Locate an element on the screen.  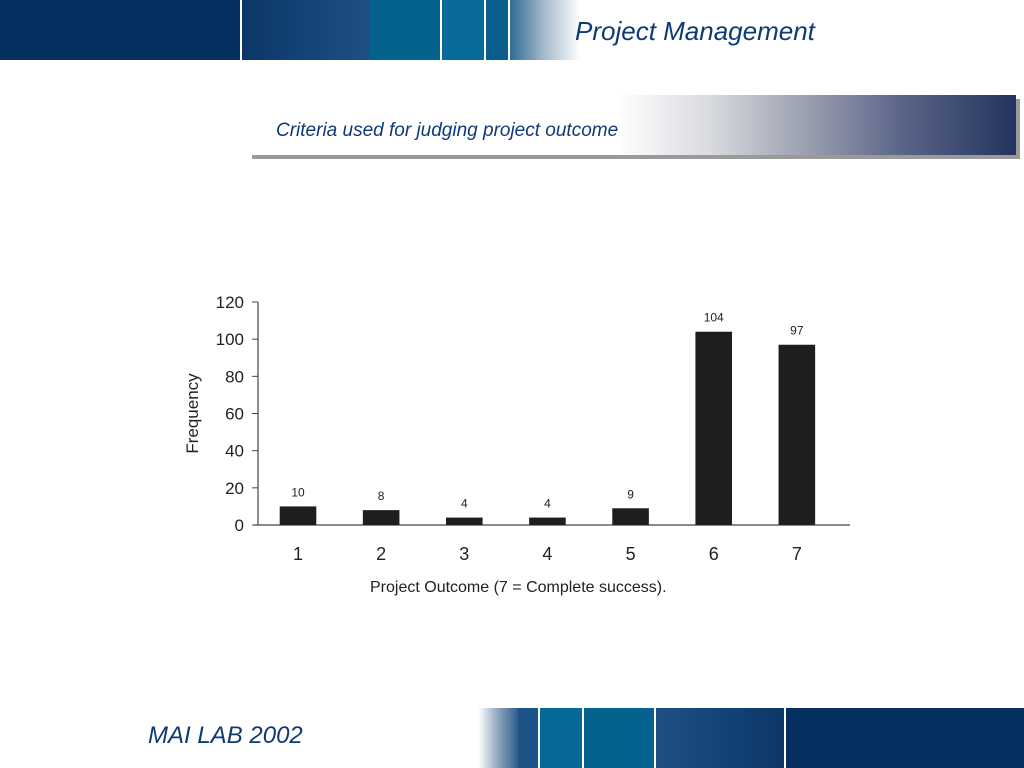
x-tick-label: 6 is located at coordinates (714, 554).